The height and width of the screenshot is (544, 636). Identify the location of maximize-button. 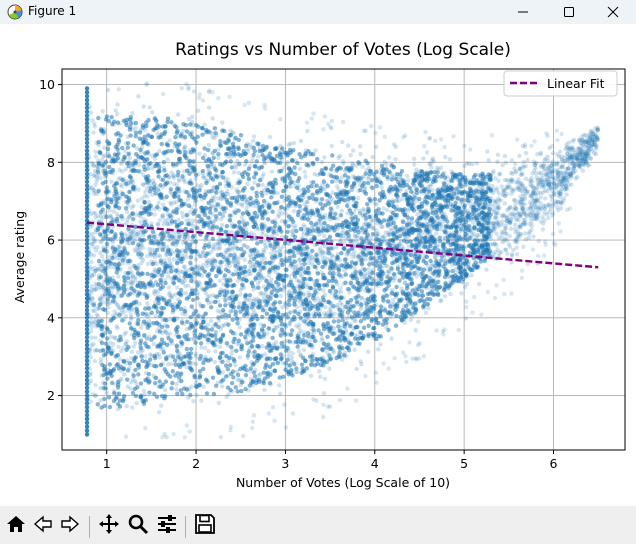
(569, 12).